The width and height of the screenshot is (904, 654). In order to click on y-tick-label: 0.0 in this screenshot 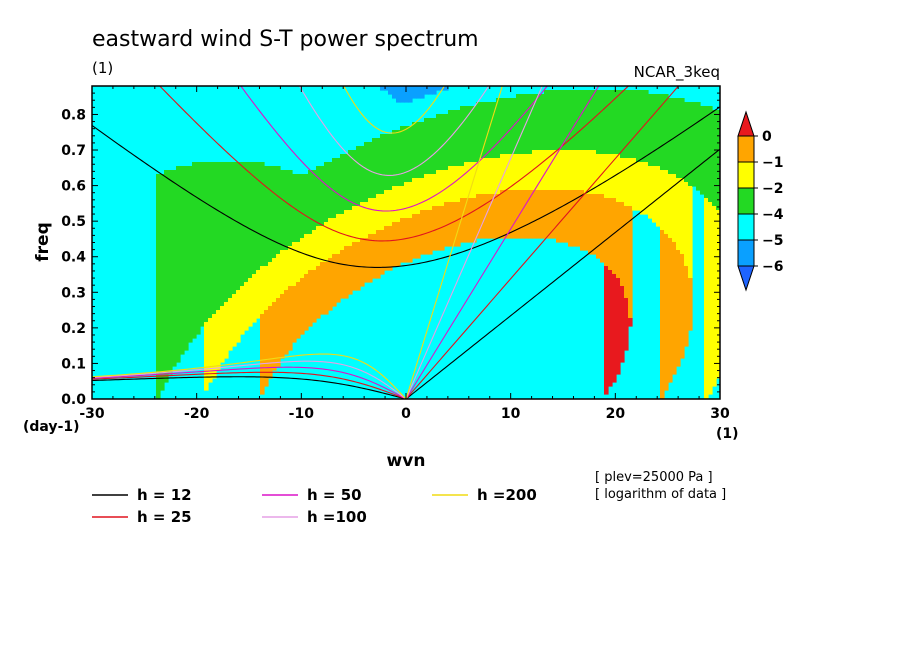, I will do `click(73, 400)`.